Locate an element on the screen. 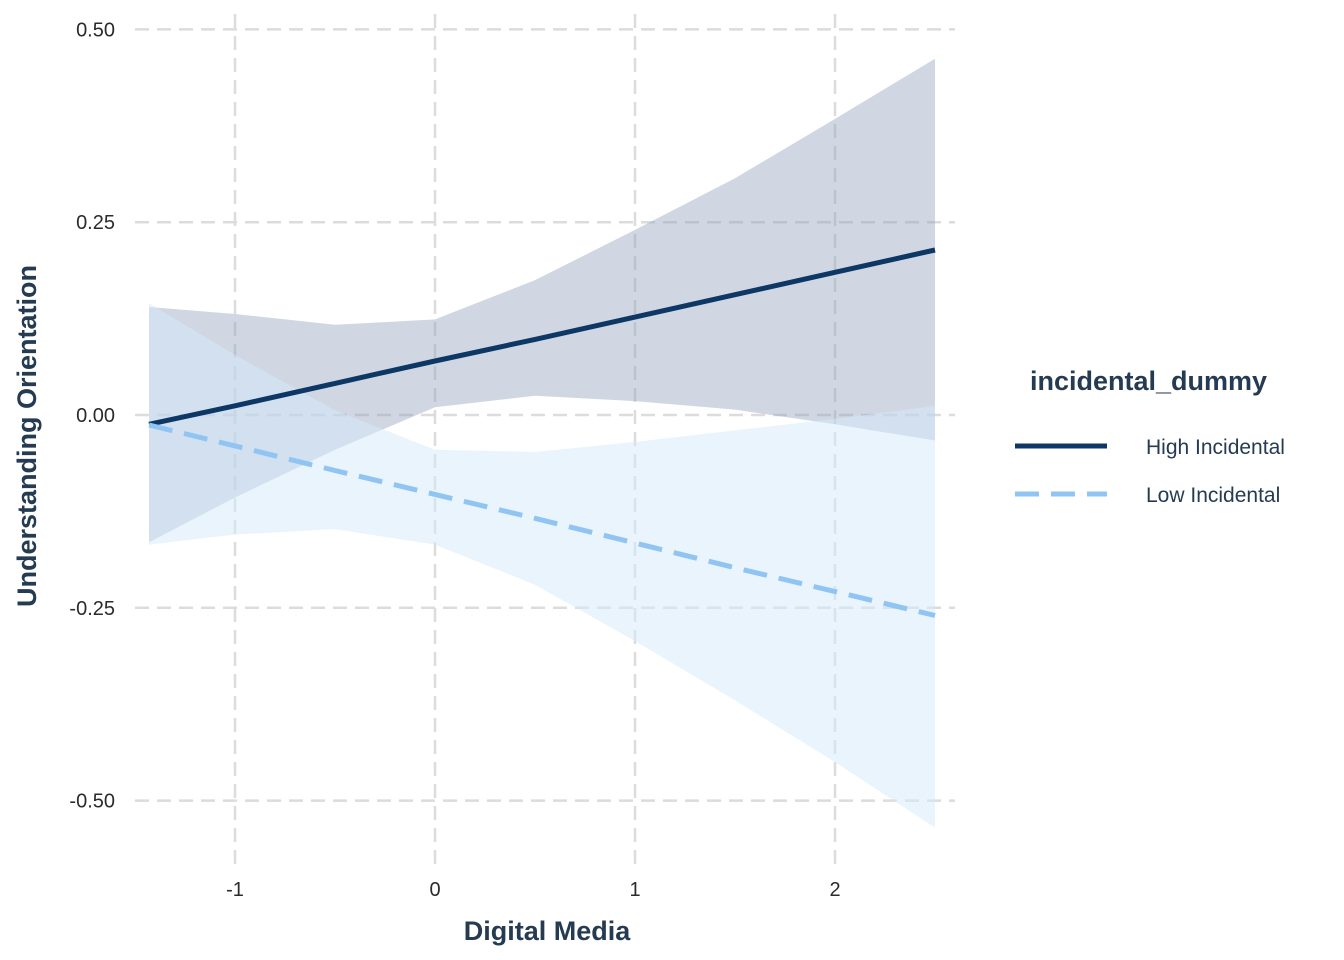  x-axis-title: Digital Media is located at coordinates (548, 931).